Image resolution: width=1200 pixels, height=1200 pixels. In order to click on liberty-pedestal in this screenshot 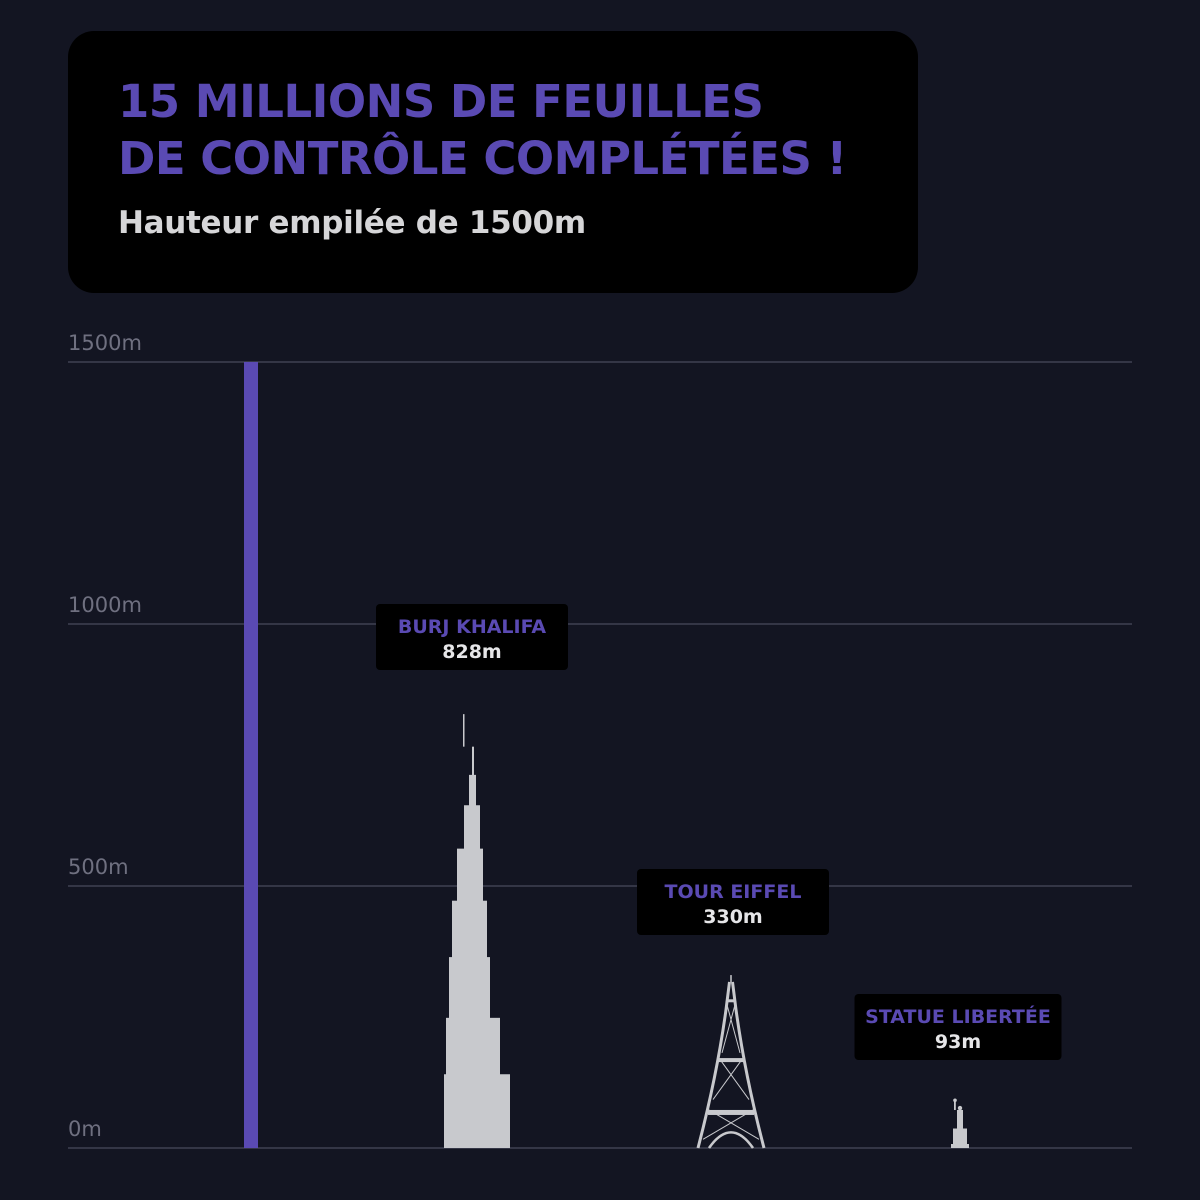, I will do `click(960, 1138)`.